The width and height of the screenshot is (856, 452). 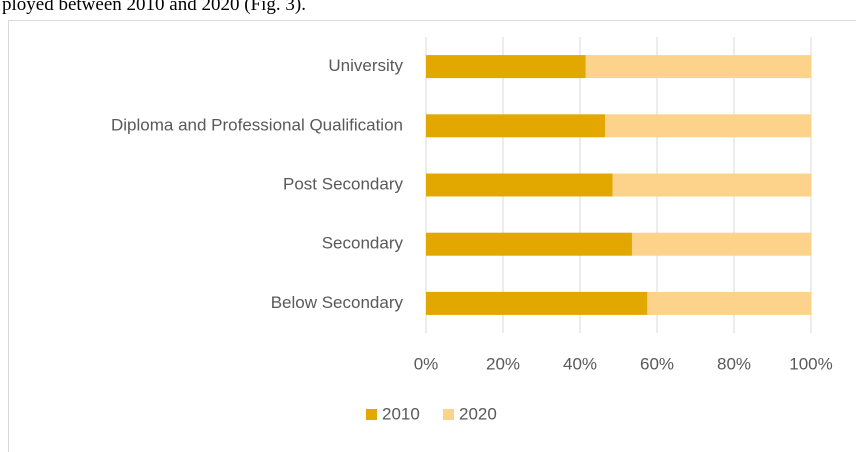 I want to click on caption: ployed between 2010 and 2020 (Fig. 3)., so click(x=154, y=7).